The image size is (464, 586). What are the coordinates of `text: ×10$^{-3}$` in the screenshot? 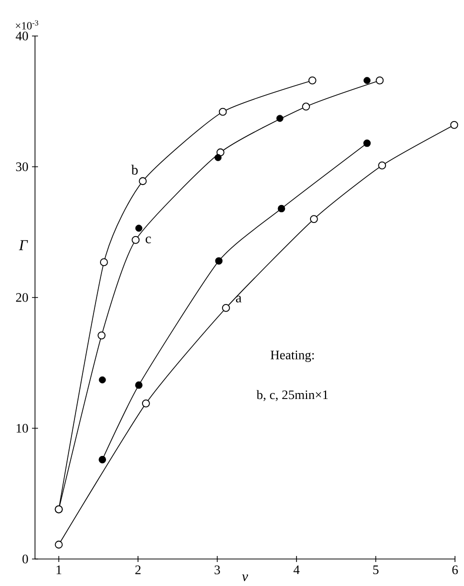 It's located at (27, 25).